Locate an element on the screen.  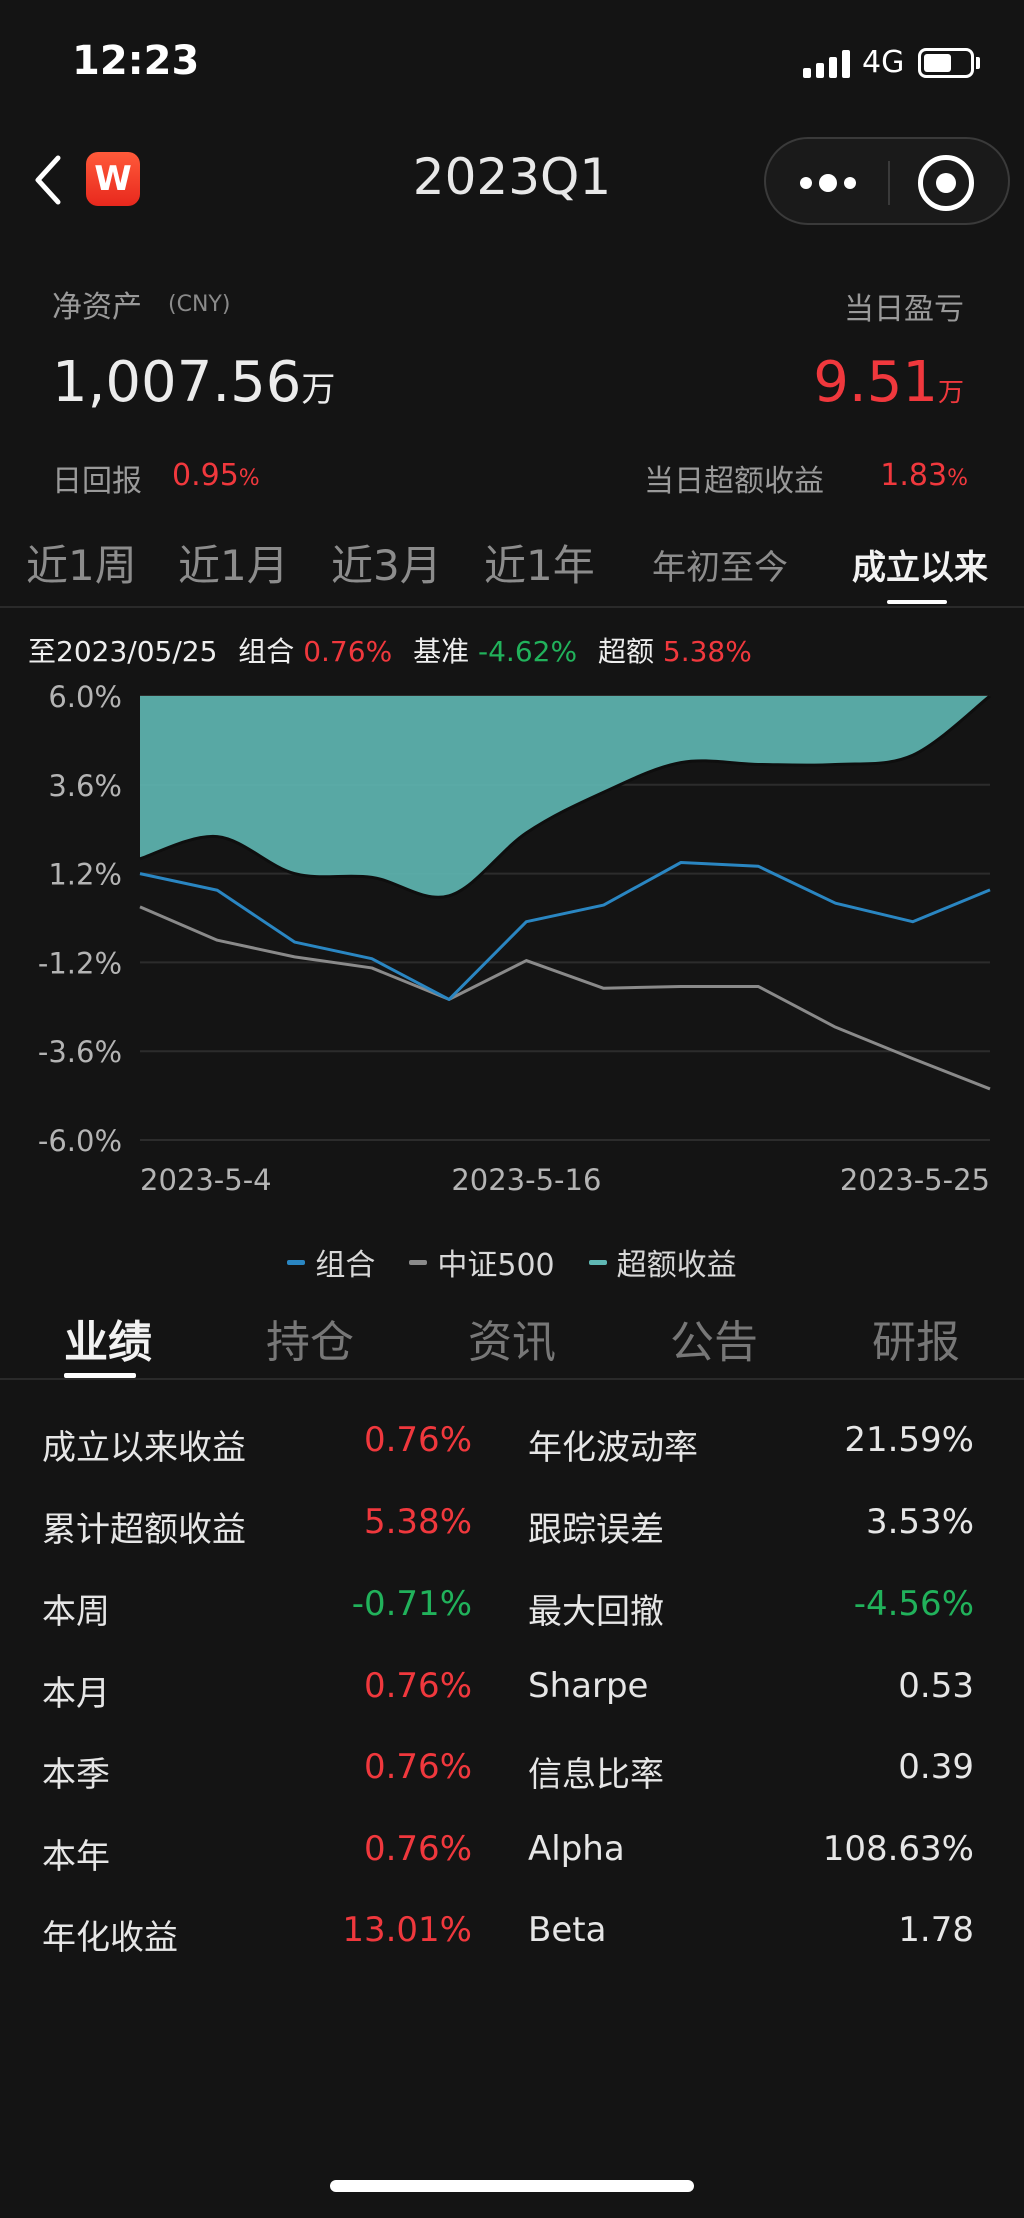
portfolio-line is located at coordinates (565, 931).